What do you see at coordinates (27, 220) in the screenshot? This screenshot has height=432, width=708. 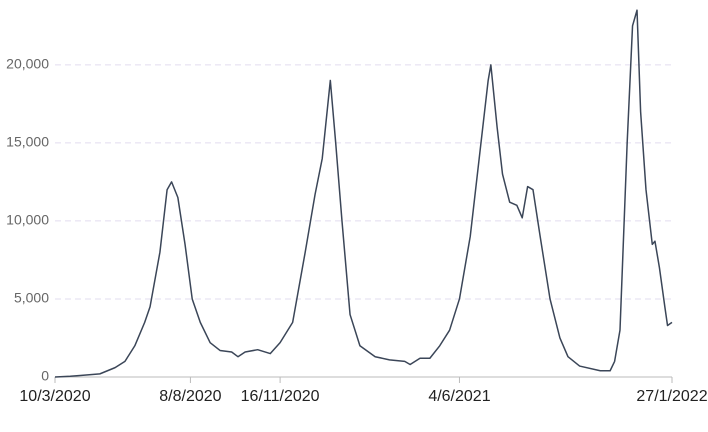 I see `y-tick-label: 10,000` at bounding box center [27, 220].